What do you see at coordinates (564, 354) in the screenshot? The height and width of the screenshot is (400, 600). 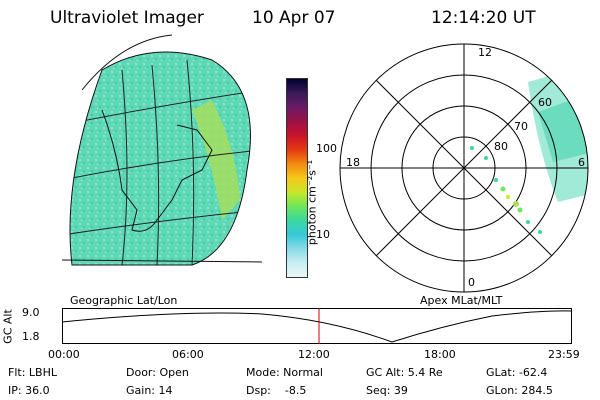 I see `time-tick-2359: 23:59` at bounding box center [564, 354].